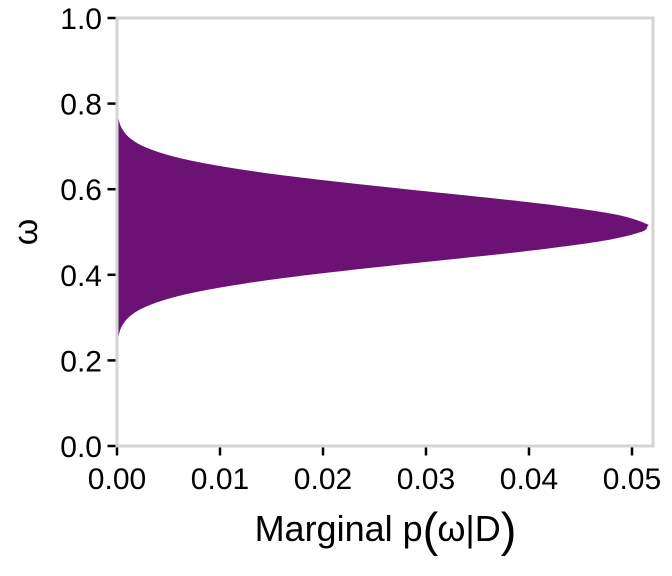 The height and width of the screenshot is (576, 672). I want to click on x-axis-title-close-paren: ), so click(508, 529).